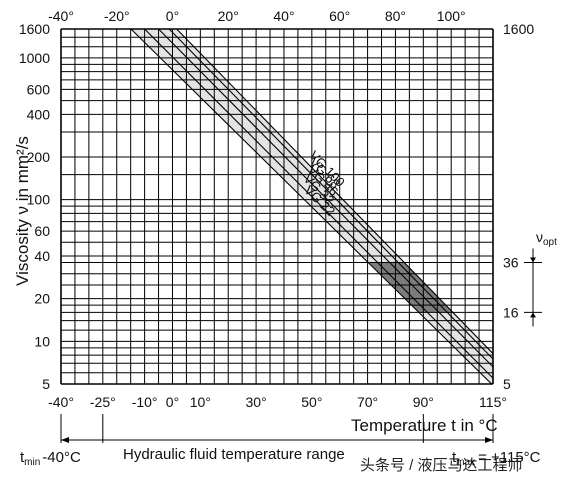  What do you see at coordinates (39, 89) in the screenshot?
I see `left-tick-label: 600` at bounding box center [39, 89].